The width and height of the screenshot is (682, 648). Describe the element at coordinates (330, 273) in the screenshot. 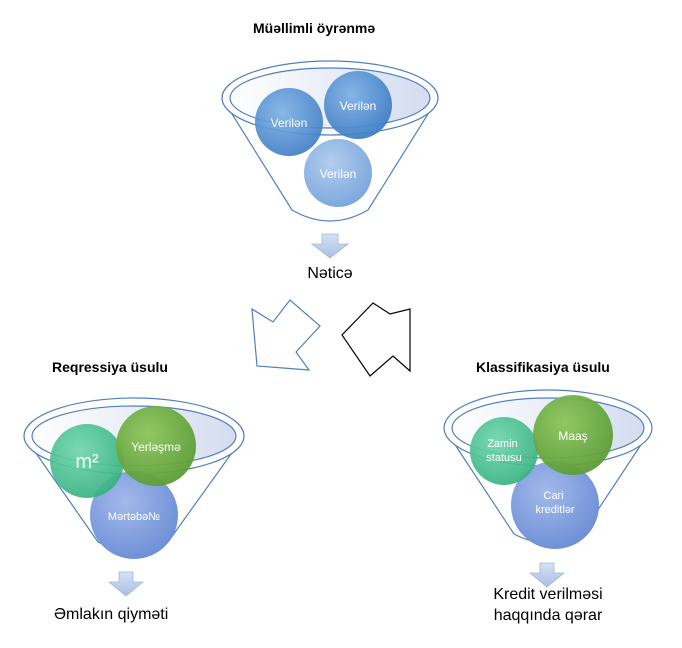

I see `top-result: Nəticə` at that location.